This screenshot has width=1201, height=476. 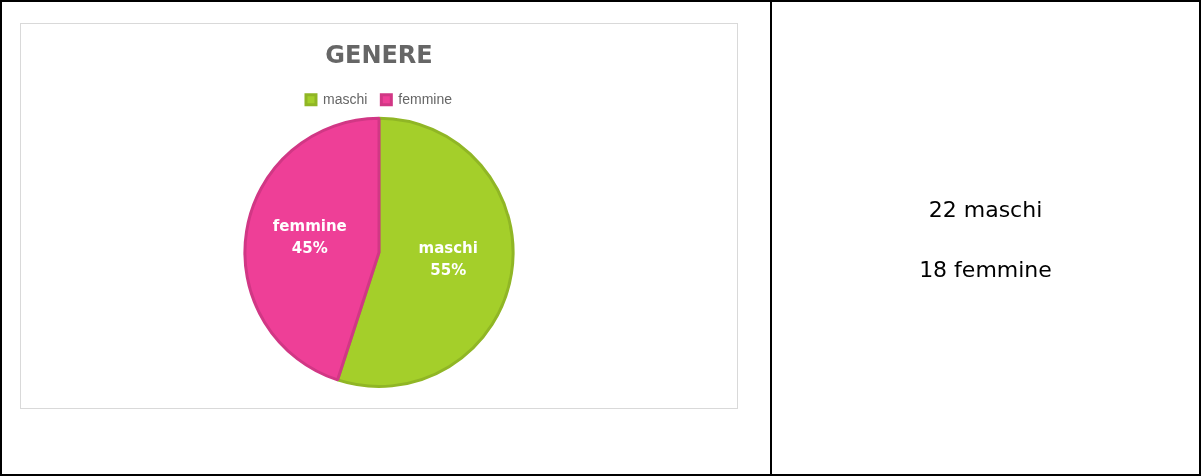 I want to click on legend-label: maschi, so click(x=345, y=98).